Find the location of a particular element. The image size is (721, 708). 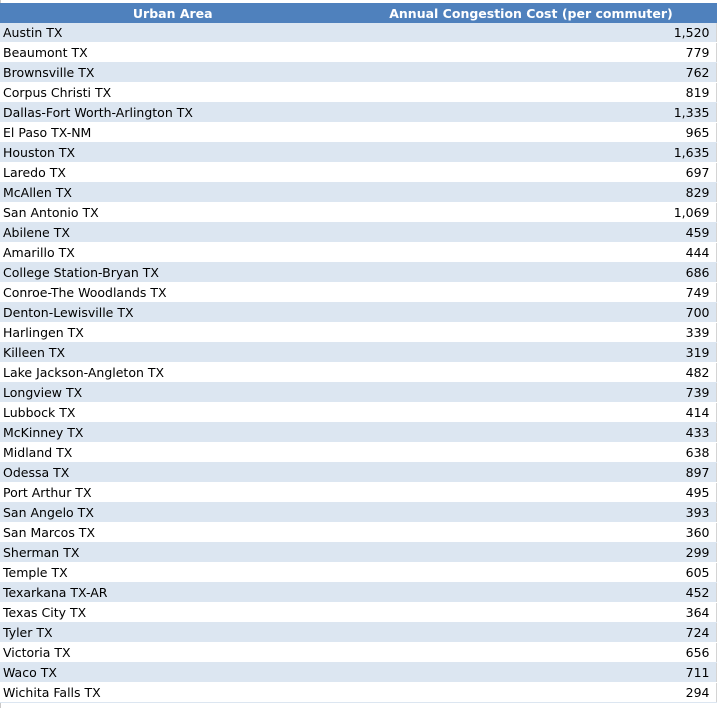

urban-area-cell: Harlingen TX is located at coordinates (173, 332).